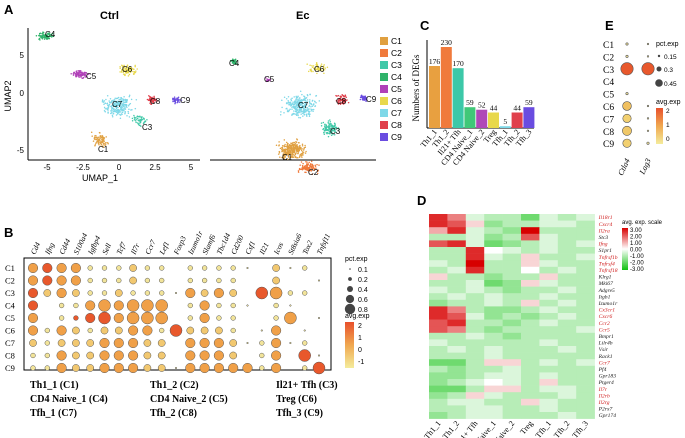  What do you see at coordinates (391, 89) in the screenshot?
I see `umap-legend: C1 C2 C3 C4 C5 C6 C7 C8 C9` at bounding box center [391, 89].